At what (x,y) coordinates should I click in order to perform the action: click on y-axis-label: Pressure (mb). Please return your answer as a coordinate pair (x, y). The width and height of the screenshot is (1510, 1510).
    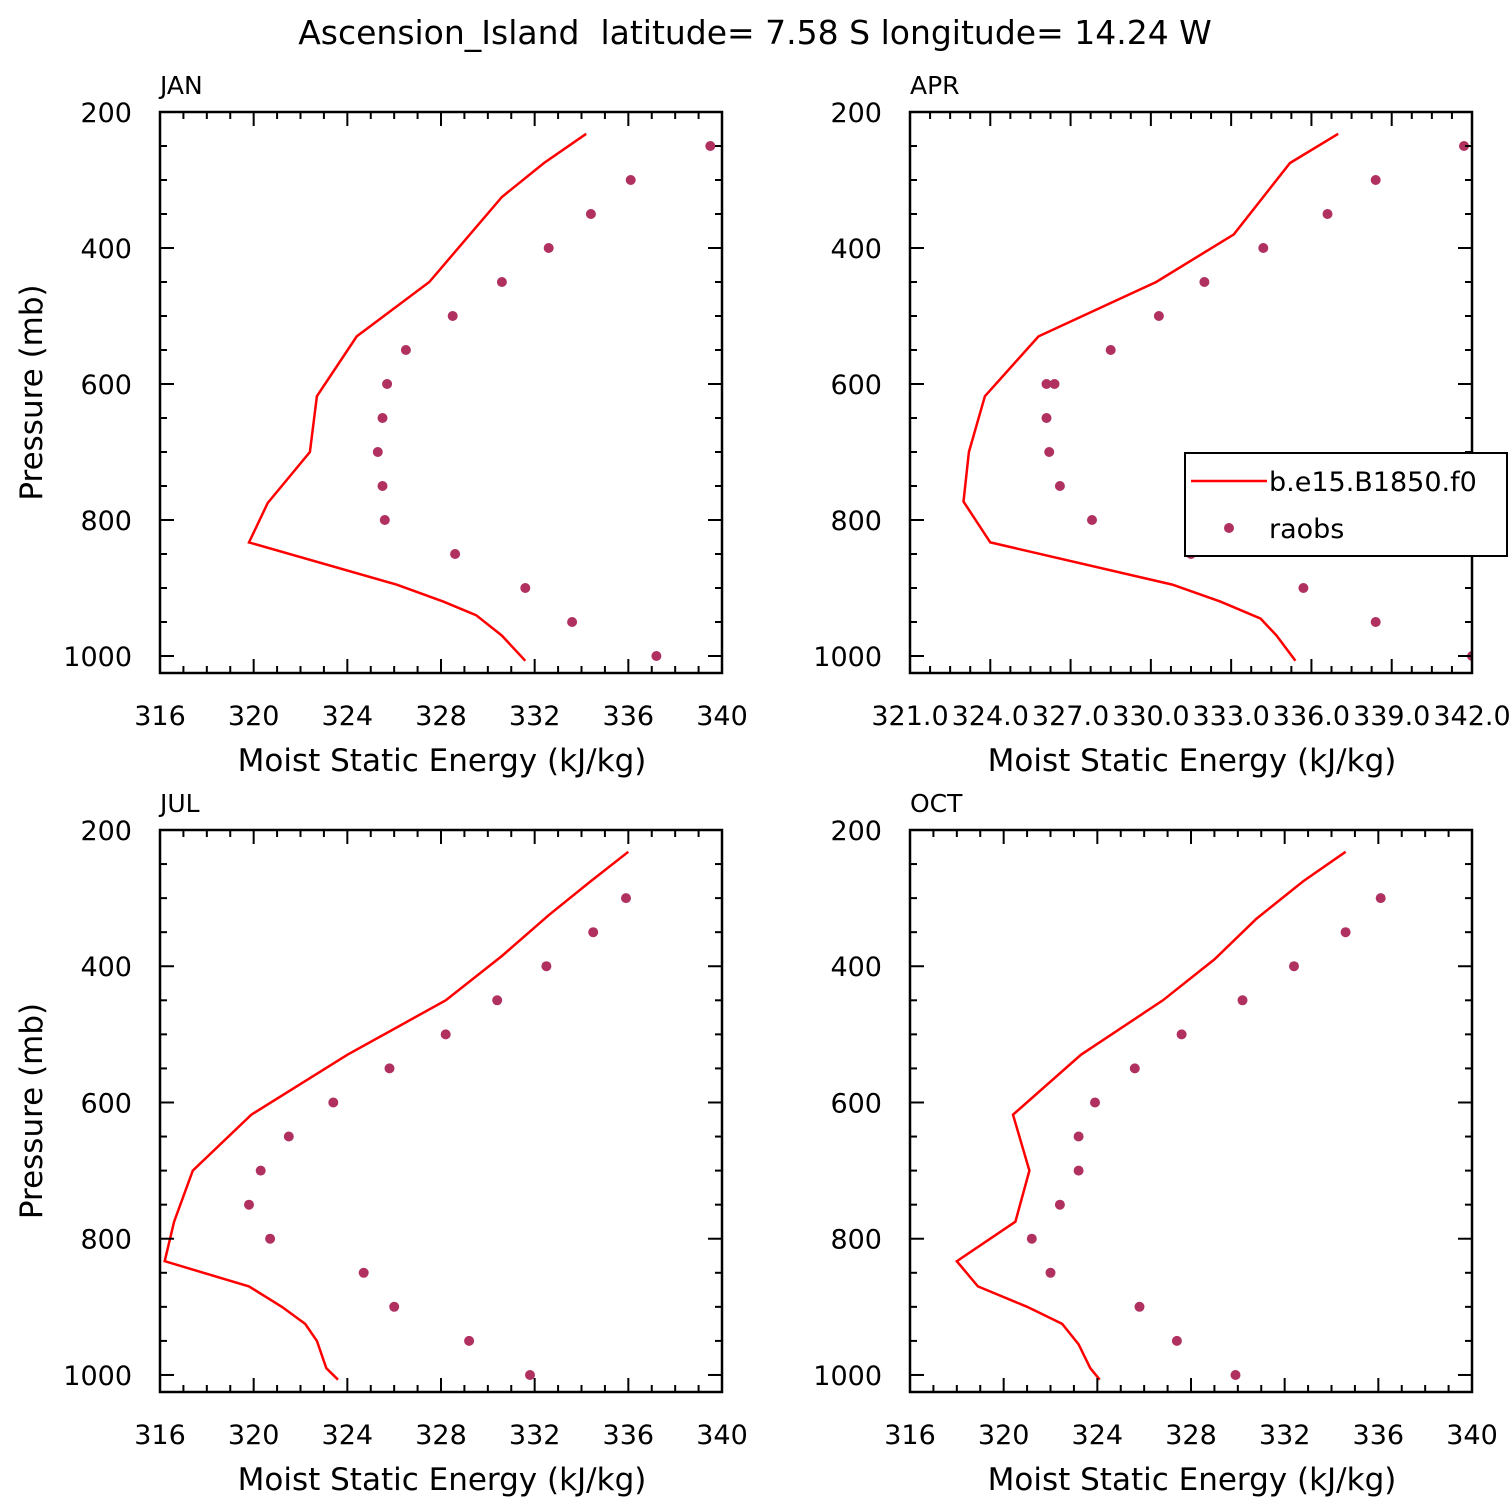
    Looking at the image, I should click on (32, 392).